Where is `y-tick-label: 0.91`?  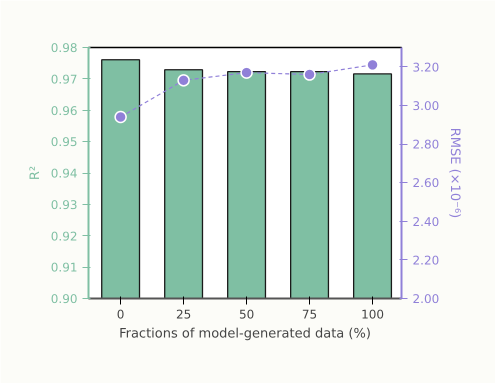 y-tick-label: 0.91 is located at coordinates (64, 267).